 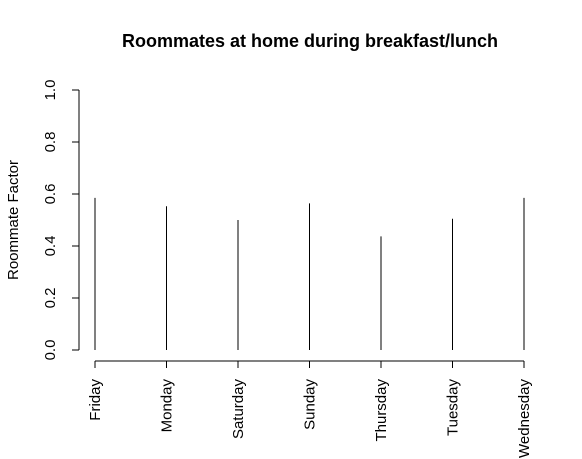 What do you see at coordinates (310, 41) in the screenshot?
I see `chart-title: Roommates at home during breakfast/lunch` at bounding box center [310, 41].